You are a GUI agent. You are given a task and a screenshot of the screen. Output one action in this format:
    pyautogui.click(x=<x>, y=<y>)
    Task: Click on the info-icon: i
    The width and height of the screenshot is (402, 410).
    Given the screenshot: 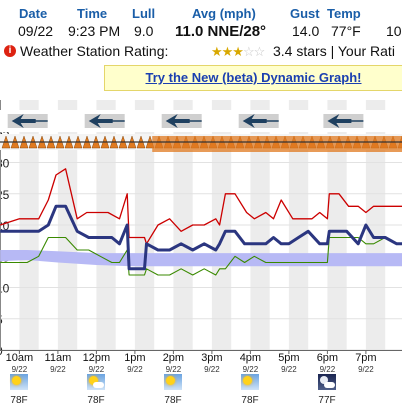 What is the action you would take?
    pyautogui.click(x=10, y=51)
    